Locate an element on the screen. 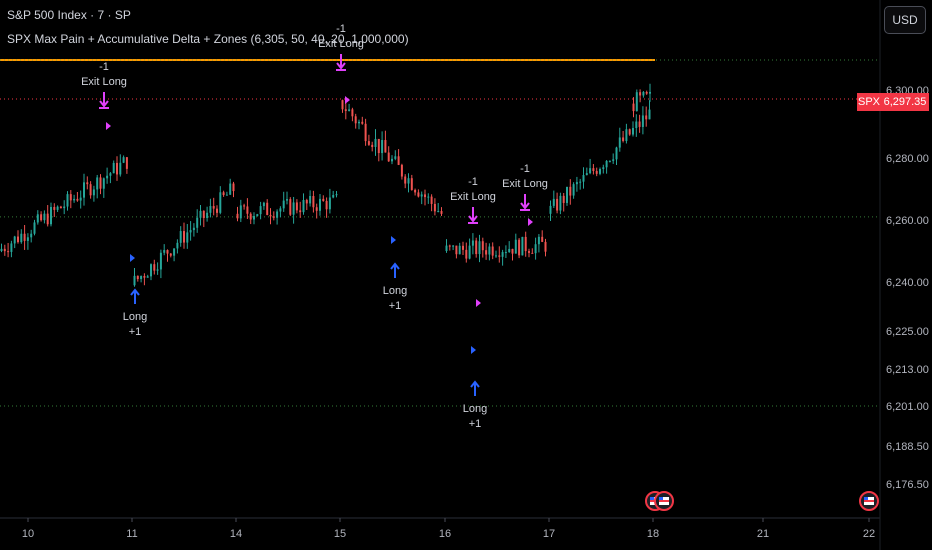 This screenshot has height=550, width=932. time-axis: 10 11 14 15 16 17 18 21 22 is located at coordinates (448, 529).